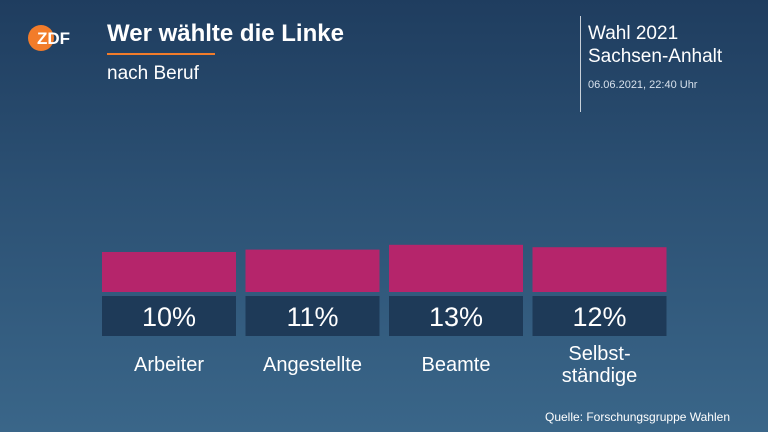  What do you see at coordinates (643, 85) in the screenshot?
I see `timestamp: 06.06.2021, 22:40 Uhr` at bounding box center [643, 85].